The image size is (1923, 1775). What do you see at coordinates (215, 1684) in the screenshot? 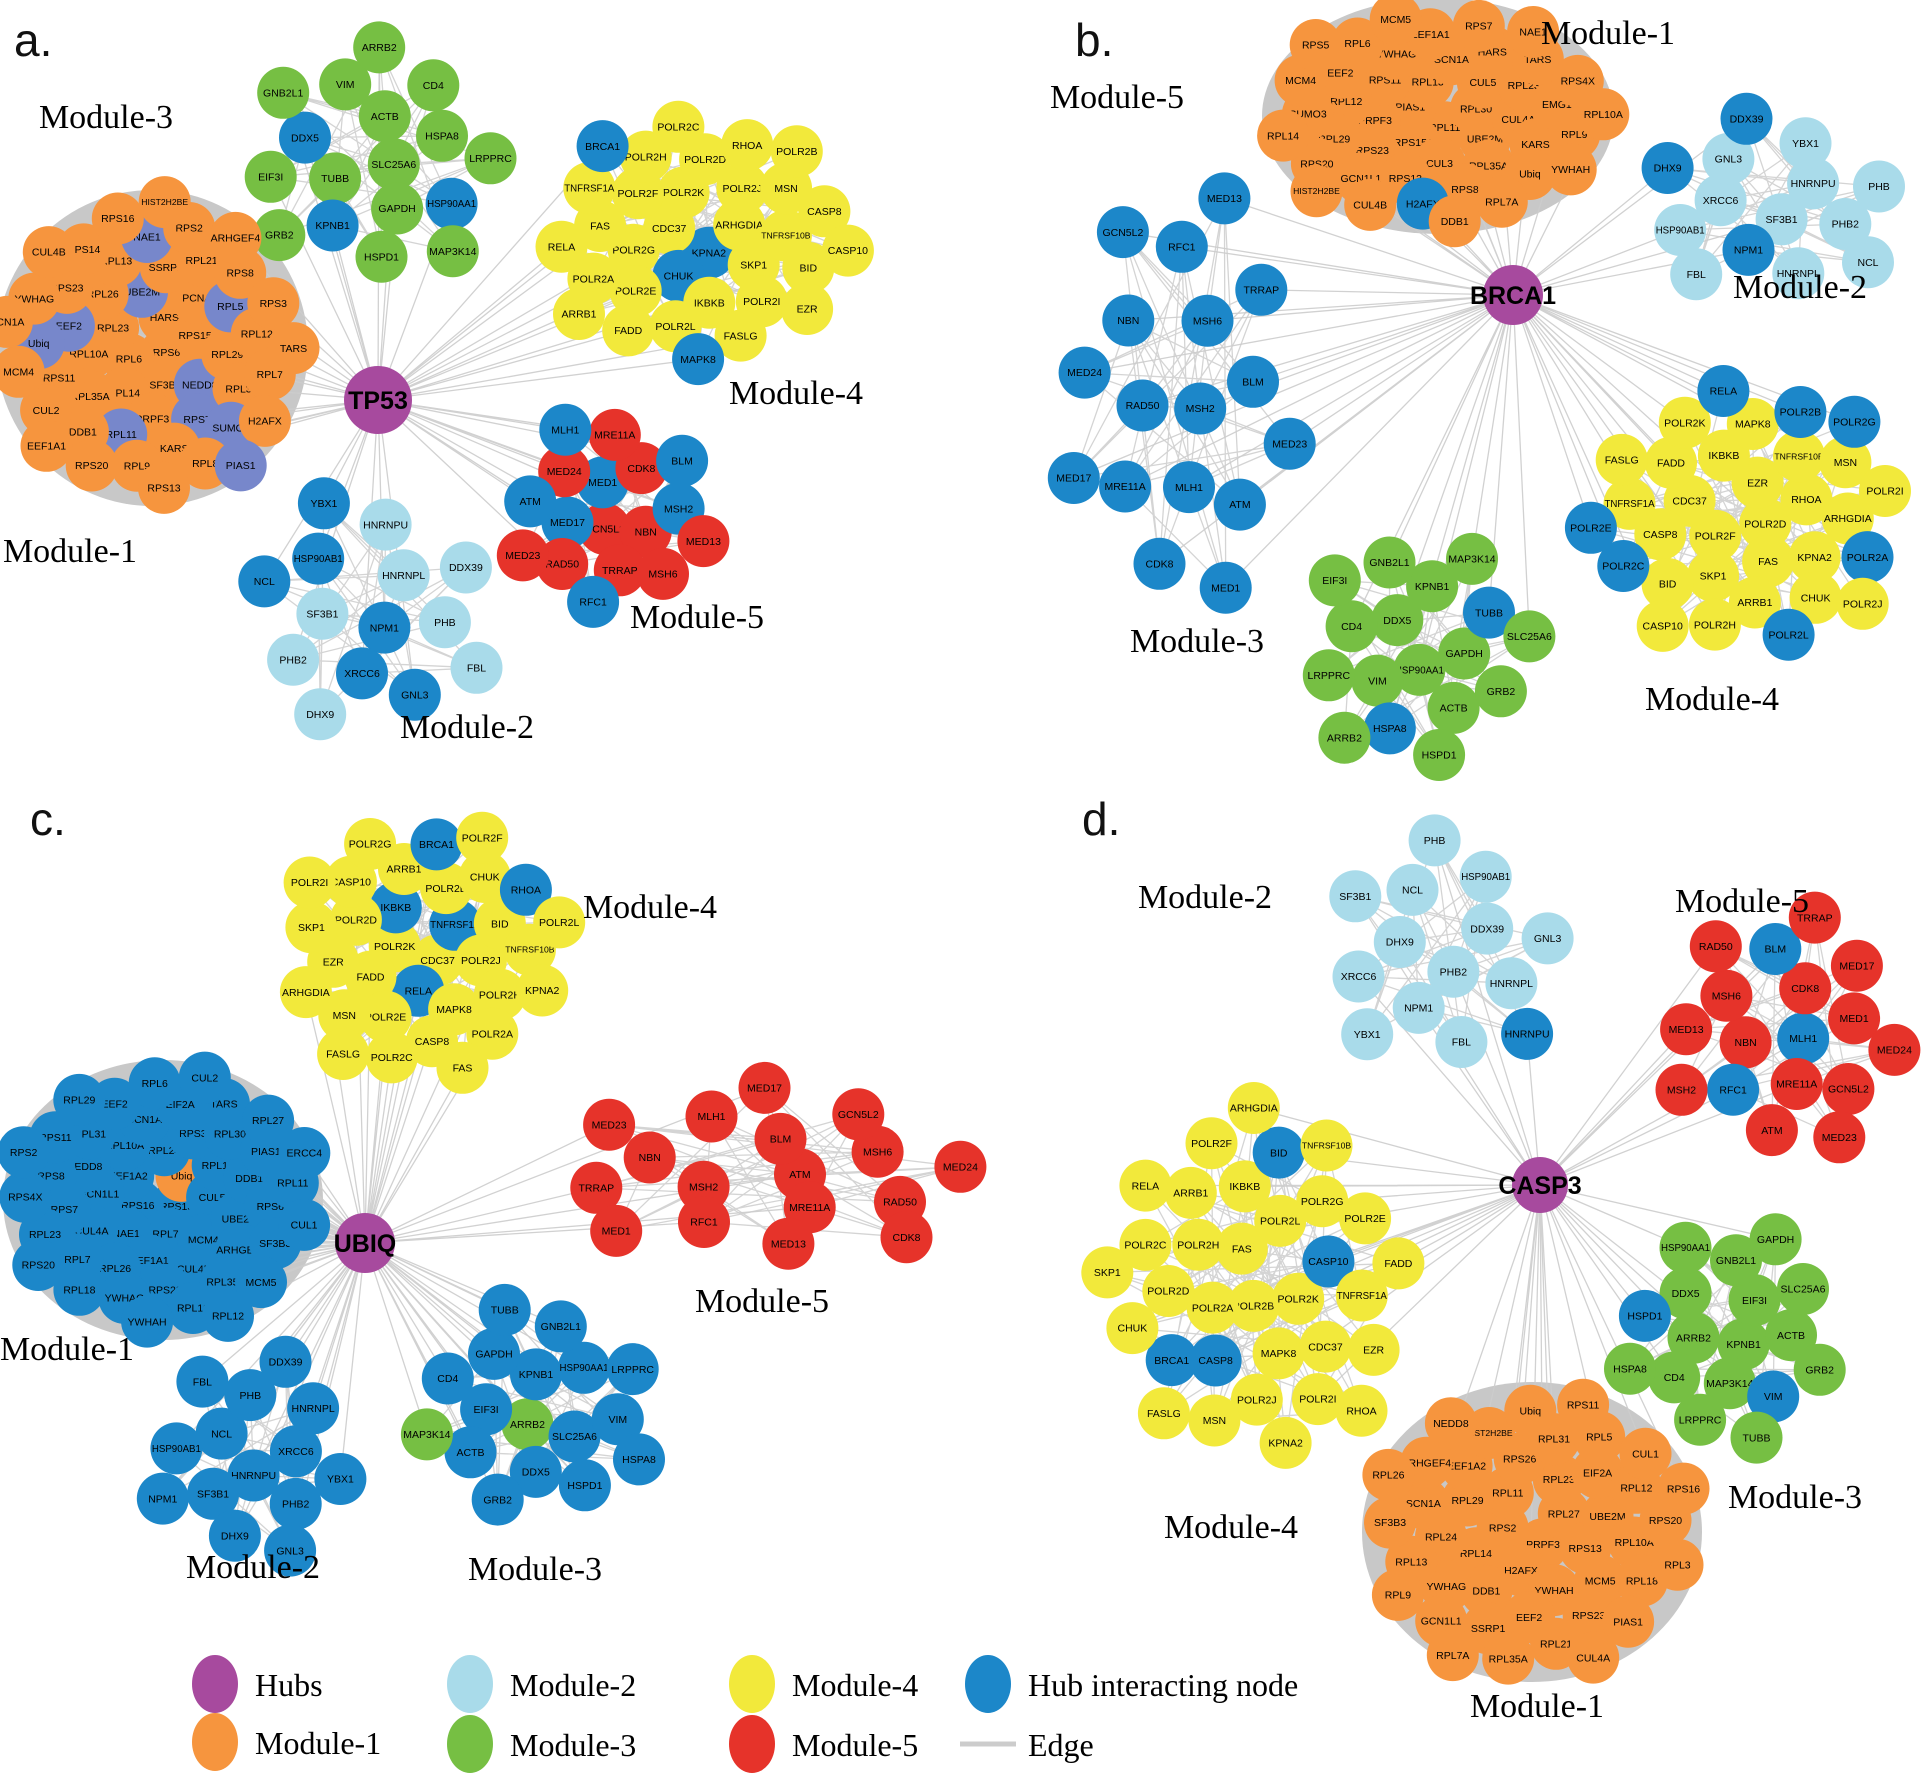
I see `legend-swatch-hubs` at bounding box center [215, 1684].